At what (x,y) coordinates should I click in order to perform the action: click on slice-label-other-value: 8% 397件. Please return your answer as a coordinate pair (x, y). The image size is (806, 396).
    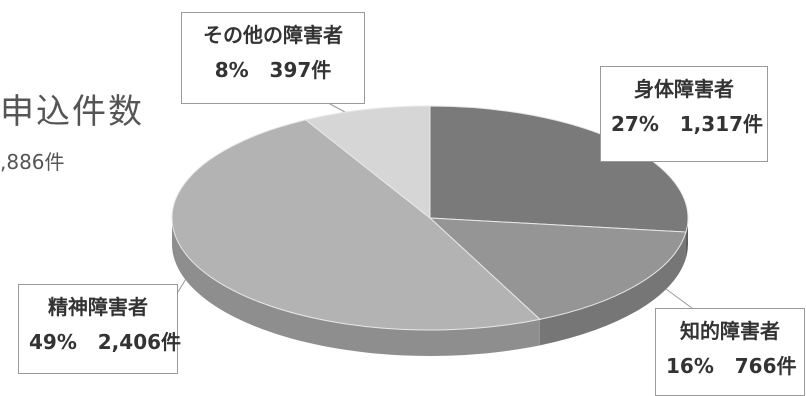
    Looking at the image, I should click on (273, 68).